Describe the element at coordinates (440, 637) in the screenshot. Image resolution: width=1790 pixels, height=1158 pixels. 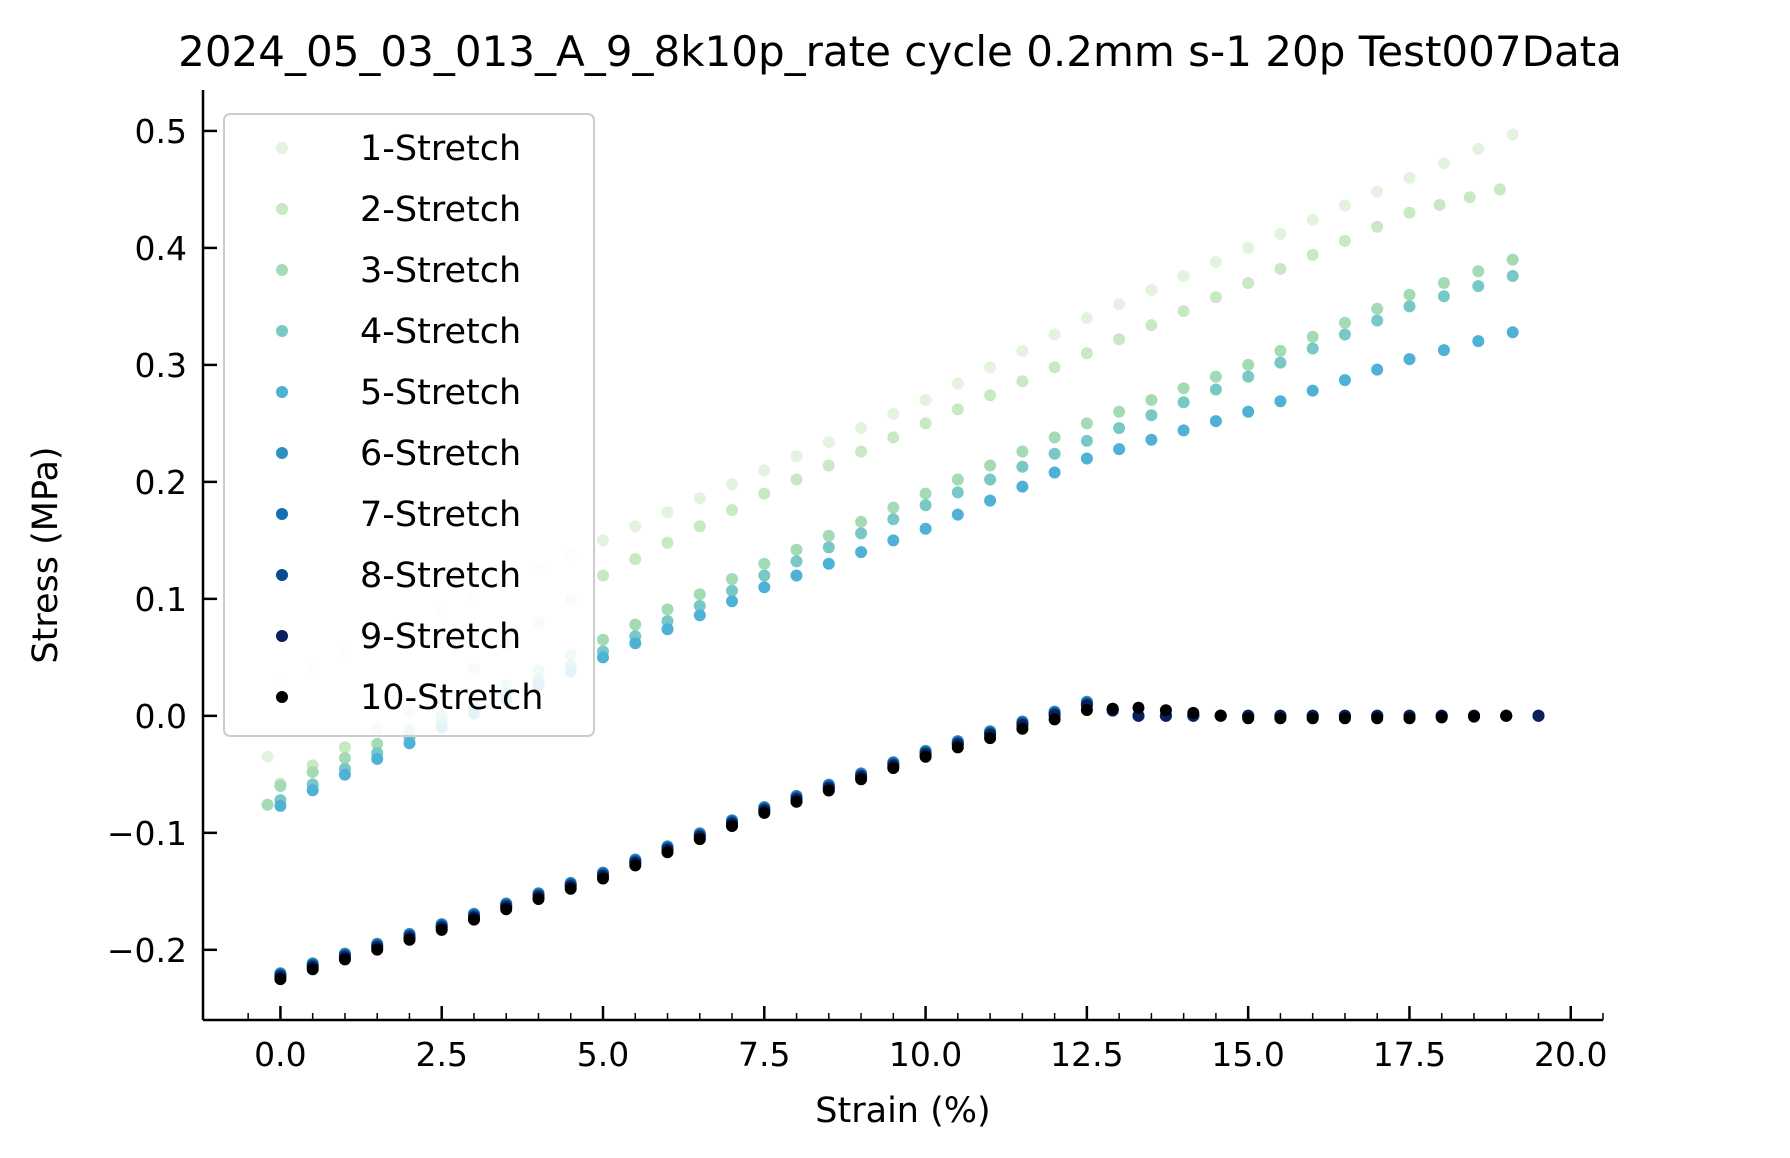
I see `legend-label: 9-Stretch` at that location.